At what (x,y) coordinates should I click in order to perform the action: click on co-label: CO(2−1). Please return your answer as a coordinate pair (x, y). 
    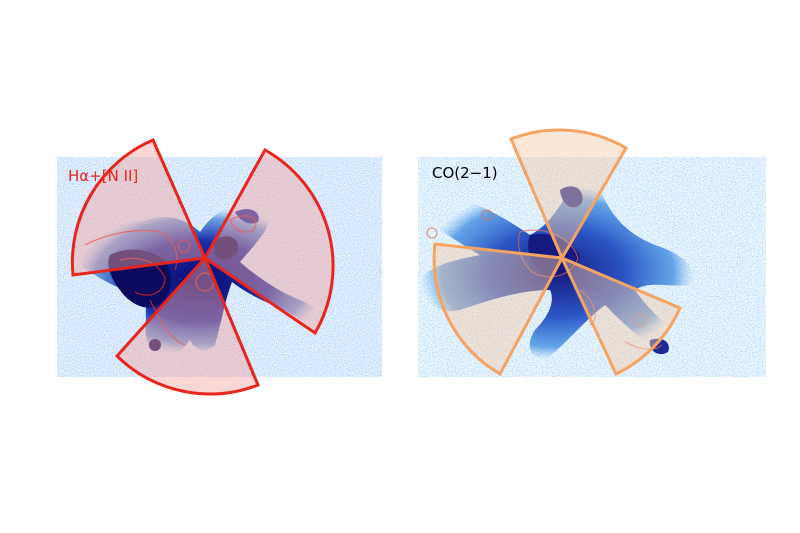
    Looking at the image, I should click on (465, 173).